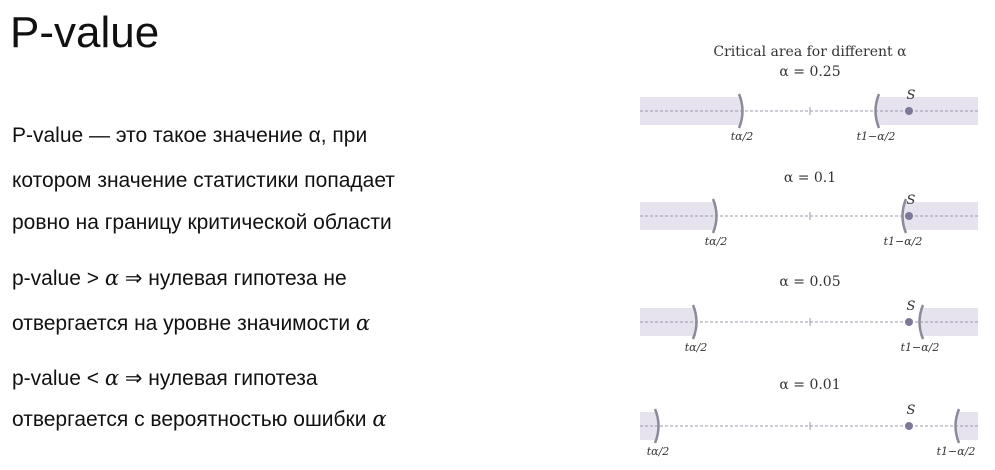  I want to click on rule-less-line-1: p-value < α ⇒ нулевая гипотеза, so click(165, 378).